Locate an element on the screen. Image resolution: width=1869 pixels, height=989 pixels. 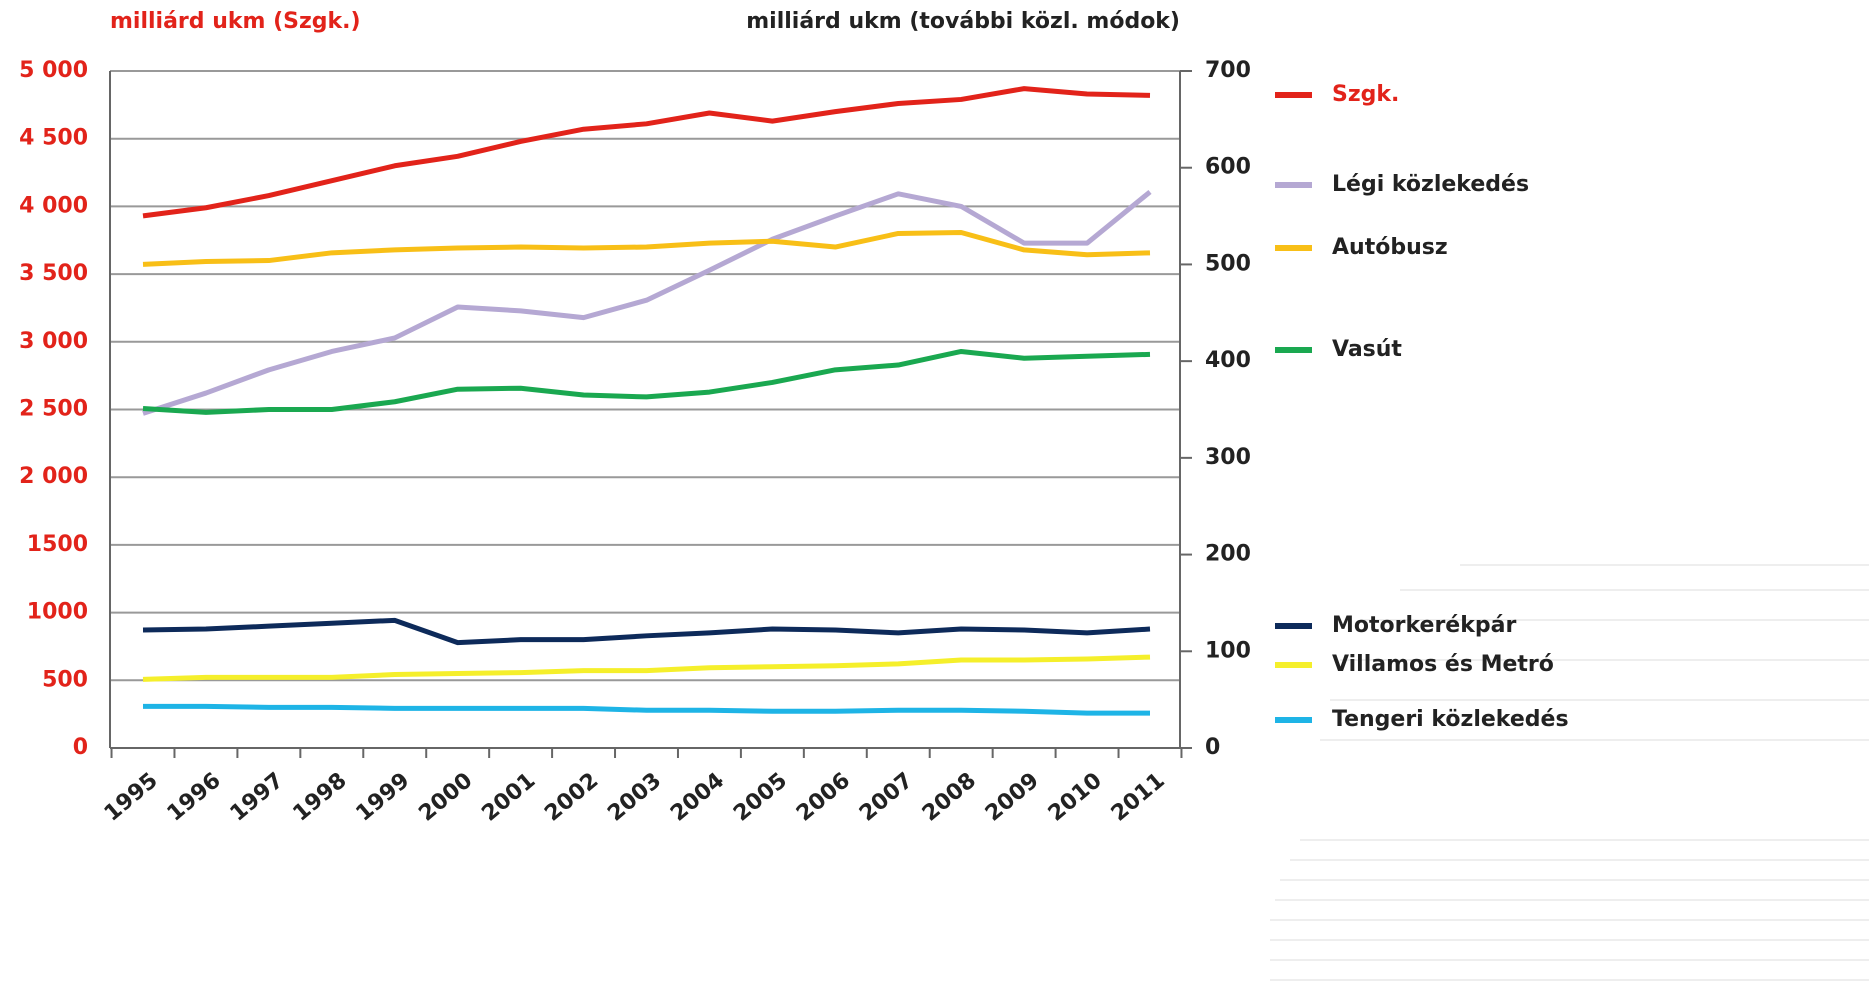
y2-tick-label: 200 is located at coordinates (1228, 554).